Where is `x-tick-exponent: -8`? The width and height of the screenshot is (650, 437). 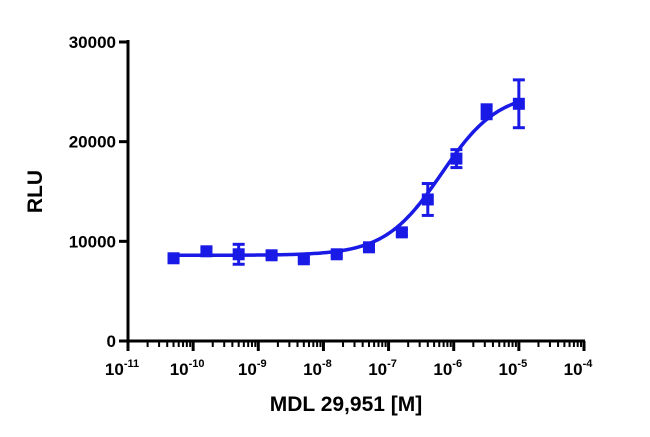
x-tick-exponent: -8 is located at coordinates (327, 364).